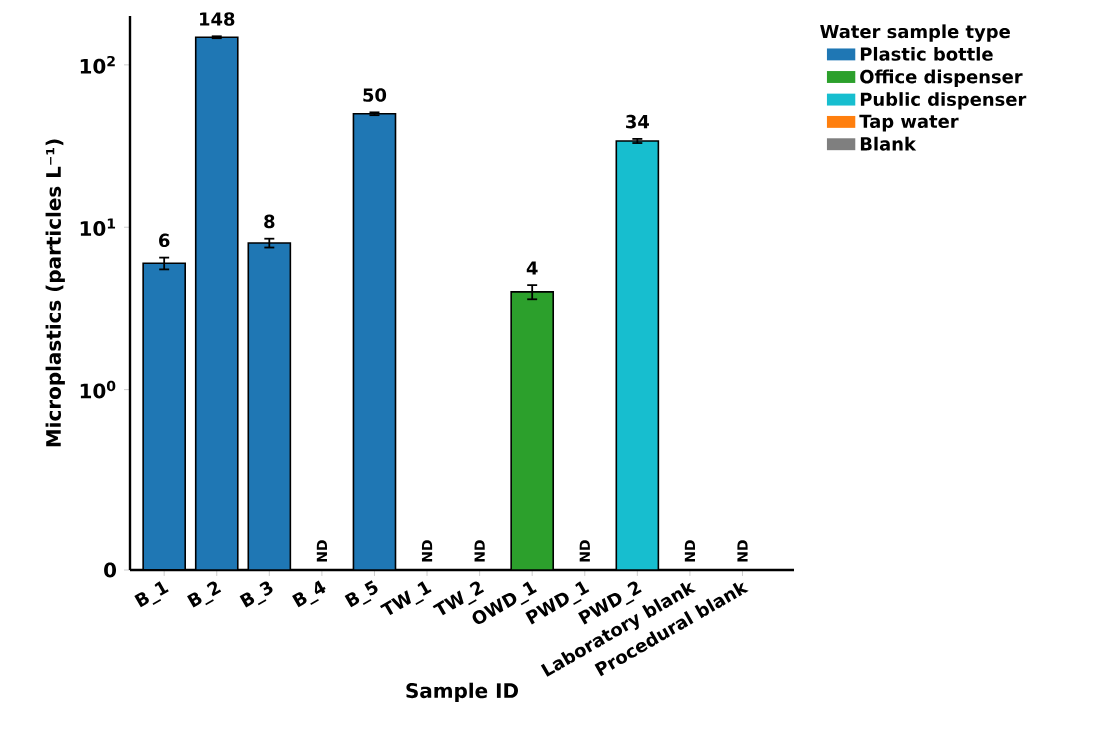 This screenshot has height=752, width=1100. Describe the element at coordinates (926, 53) in the screenshot. I see `legend-label: Plastic bottle` at that location.